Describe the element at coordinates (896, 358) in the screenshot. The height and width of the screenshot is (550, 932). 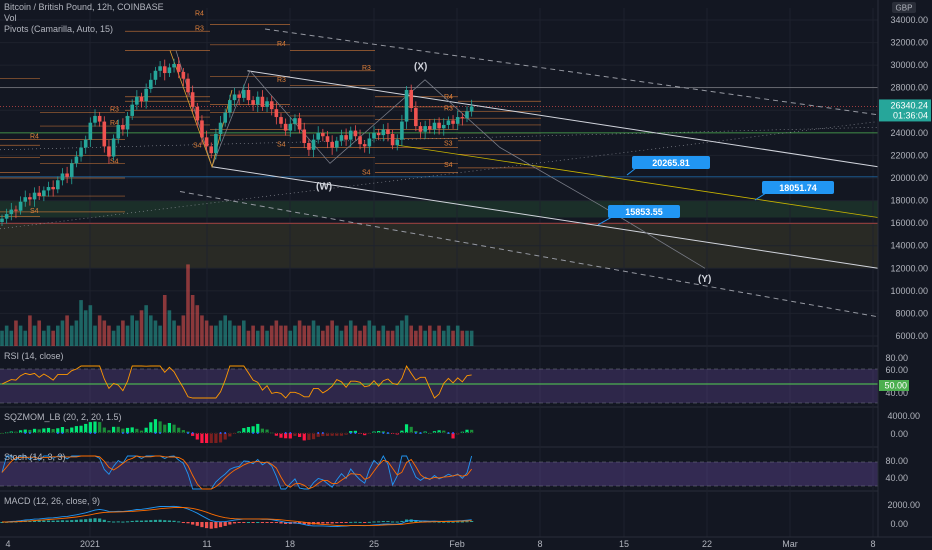
I see `rsi-tick: 80.00` at that location.